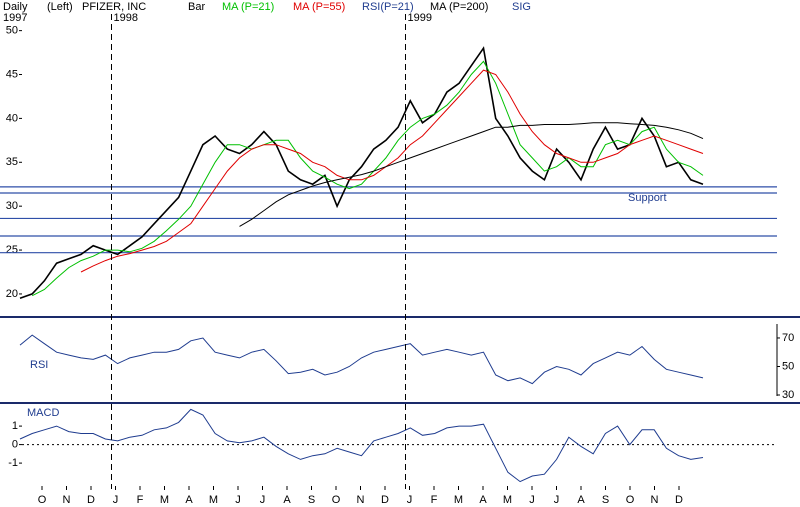 This screenshot has width=800, height=507. What do you see at coordinates (196, 7) in the screenshot?
I see `legend-entry: Bar` at bounding box center [196, 7].